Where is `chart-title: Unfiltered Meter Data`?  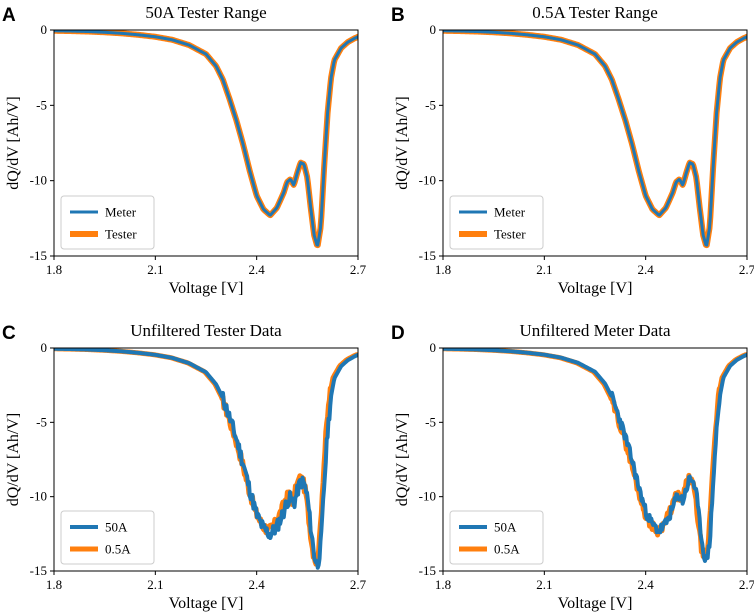
chart-title: Unfiltered Meter Data is located at coordinates (594, 330).